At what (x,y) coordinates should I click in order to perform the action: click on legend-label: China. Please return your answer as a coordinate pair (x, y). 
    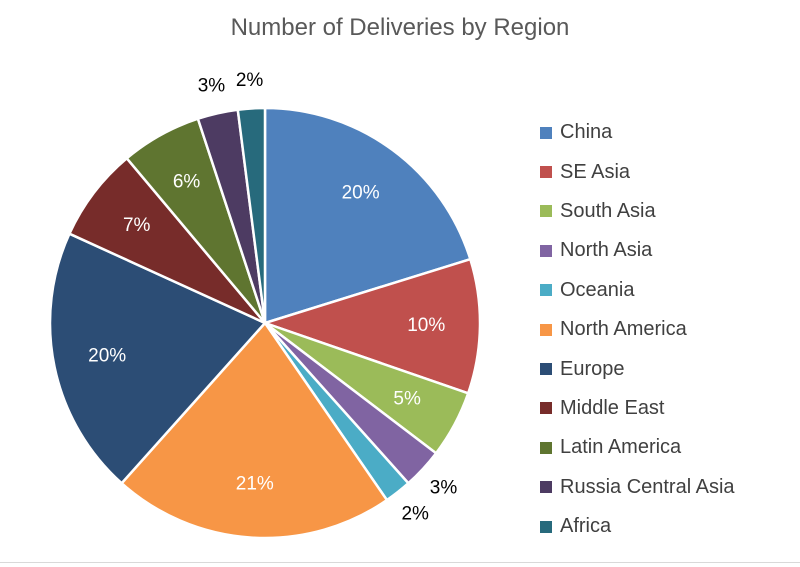
    Looking at the image, I should click on (586, 132).